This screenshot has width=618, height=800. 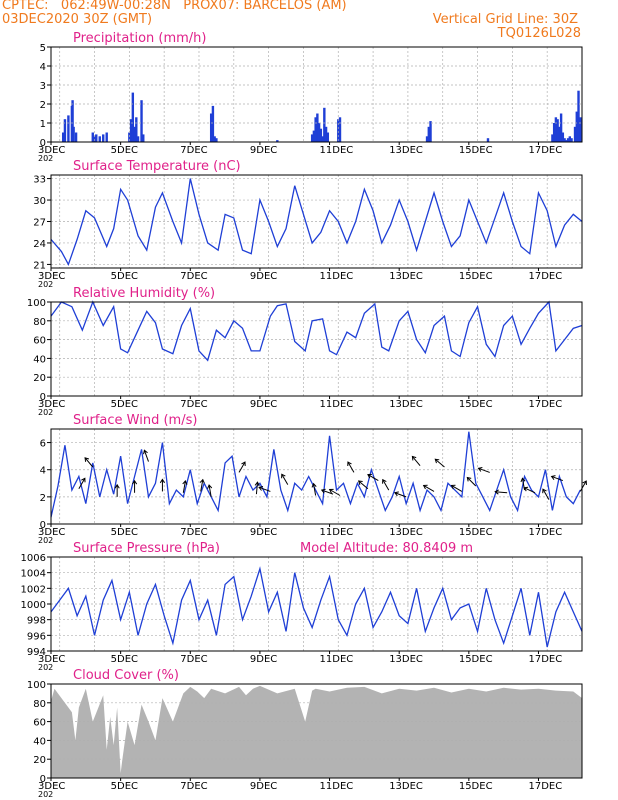 What do you see at coordinates (263, 404) in the screenshot?
I see `rh-xtick-label: 9DEC` at bounding box center [263, 404].